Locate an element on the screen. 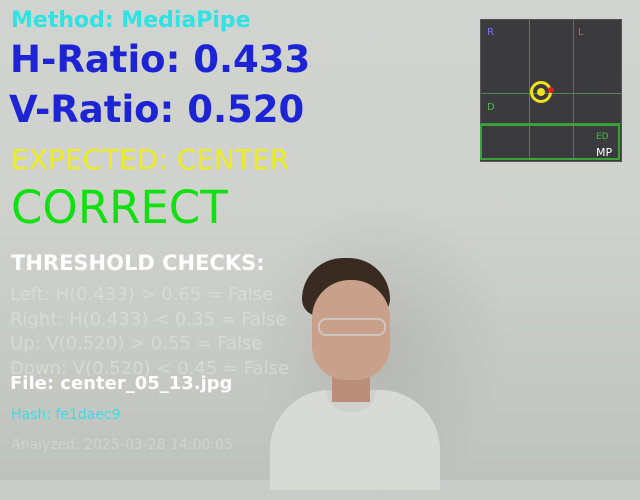 The height and width of the screenshot is (500, 640). gaze-point-dot-icon is located at coordinates (551, 90).